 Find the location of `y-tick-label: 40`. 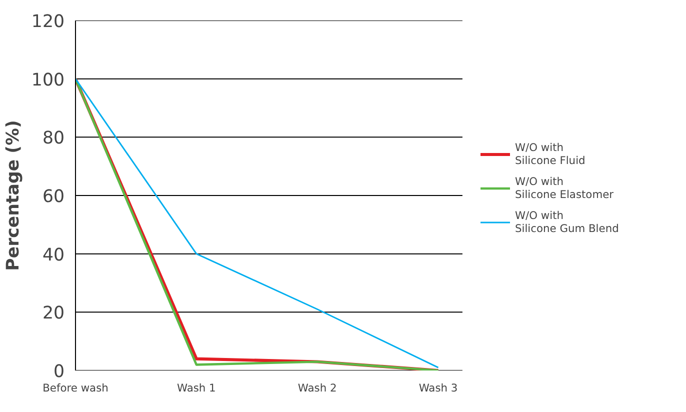

y-tick-label: 40 is located at coordinates (53, 255).